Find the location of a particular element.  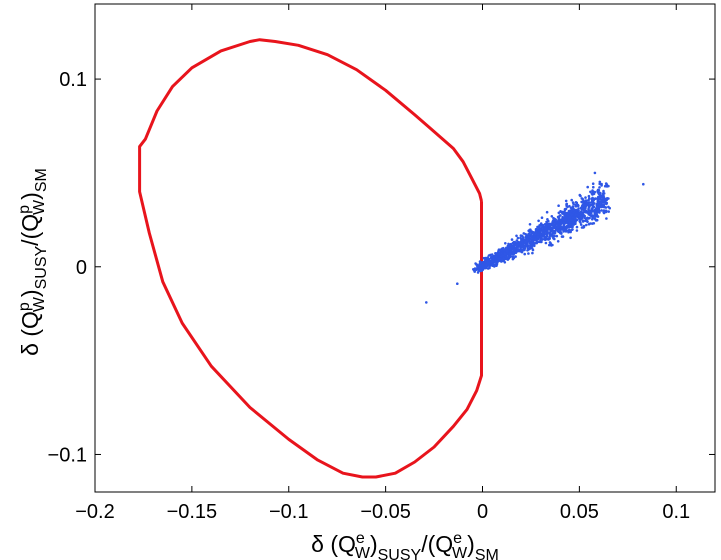

x-tick-label: 0.1 is located at coordinates (676, 512).